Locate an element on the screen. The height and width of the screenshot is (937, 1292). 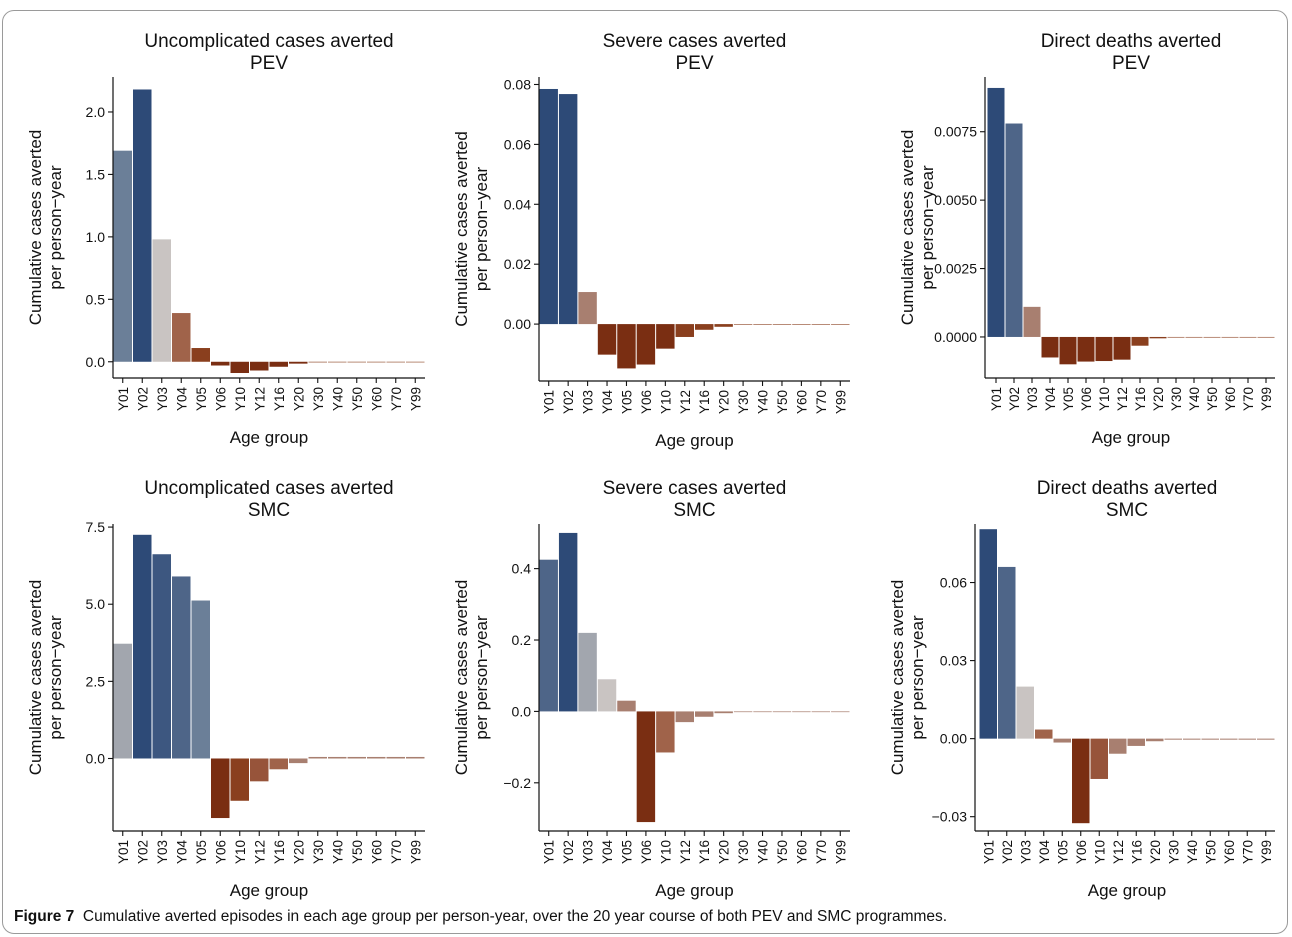
y-tick-label: 0.0025 is located at coordinates (955, 269).